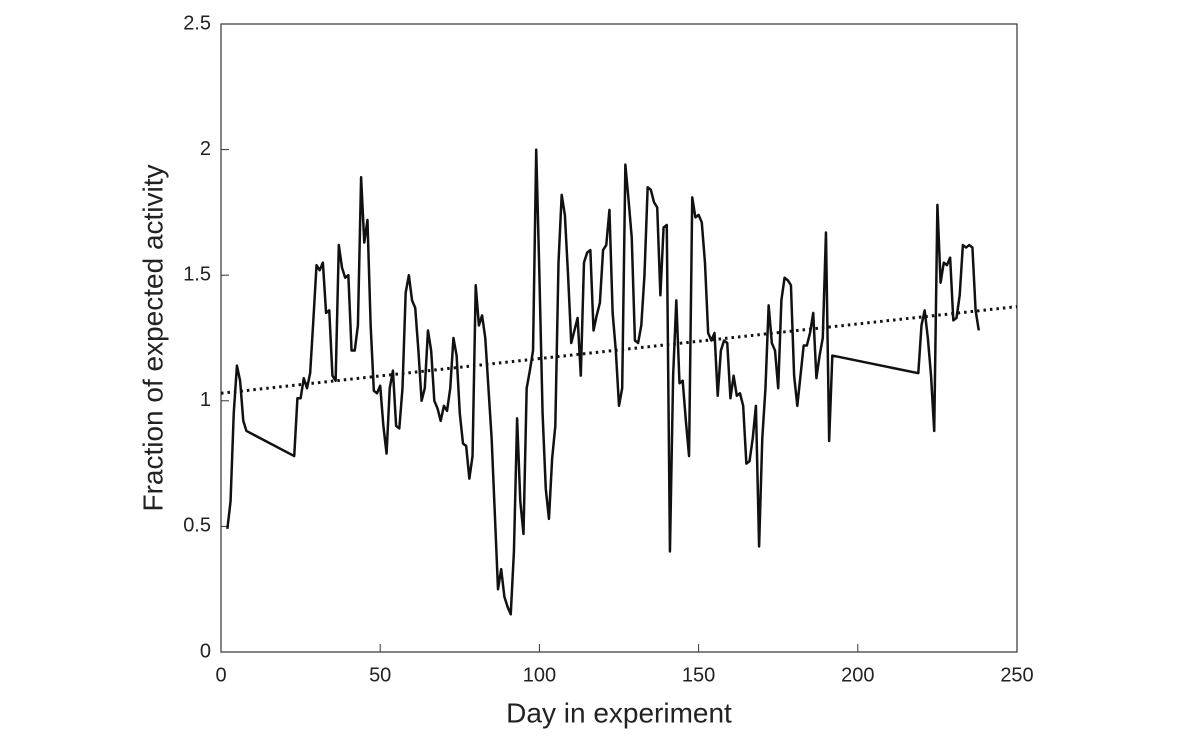  What do you see at coordinates (619, 350) in the screenshot?
I see `trend-line` at bounding box center [619, 350].